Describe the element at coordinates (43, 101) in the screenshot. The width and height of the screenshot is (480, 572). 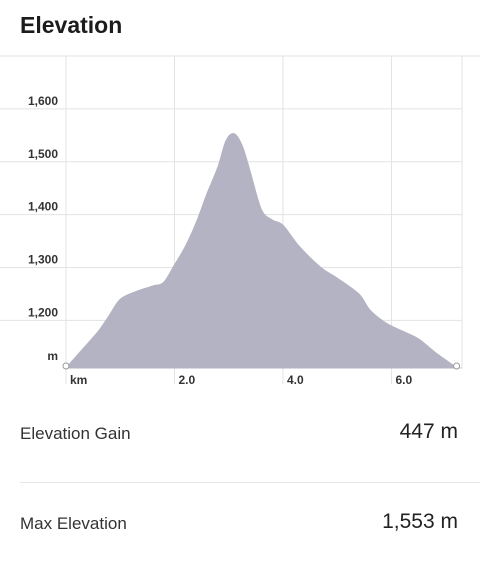
I see `y-tick-label: 1,600` at that location.